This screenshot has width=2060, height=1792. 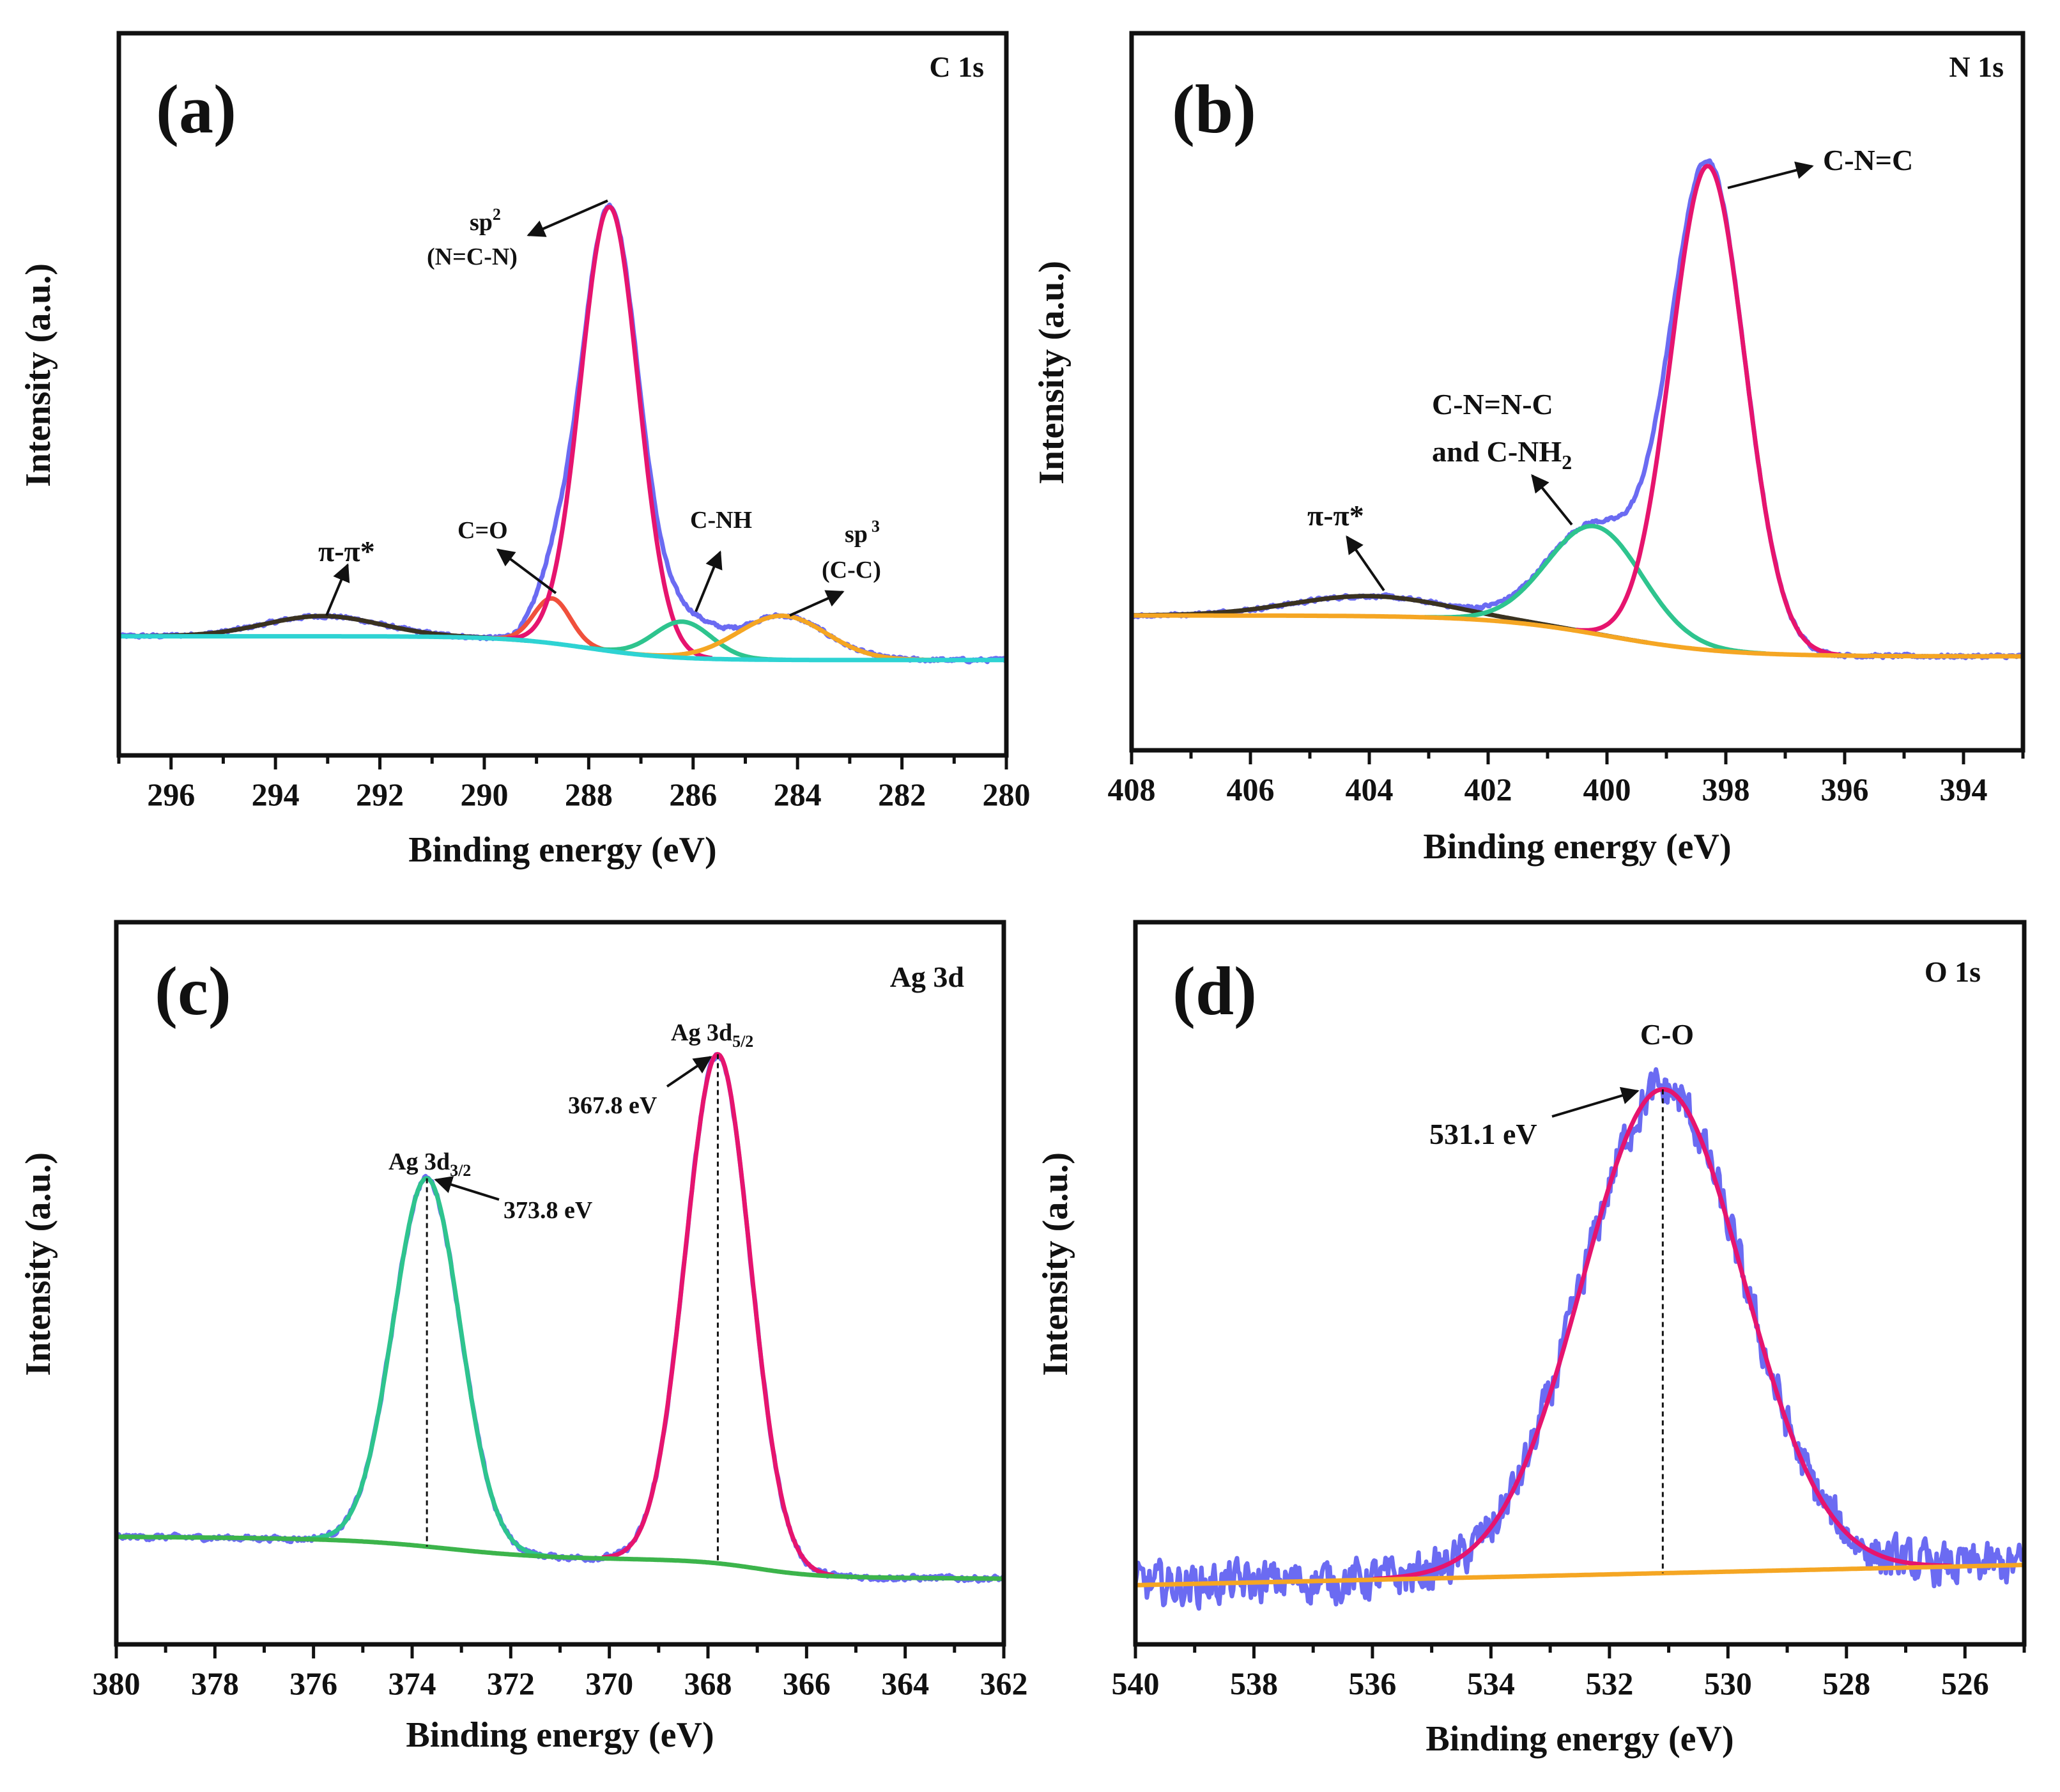 I want to click on x-tick-label: 396, so click(x=1845, y=789).